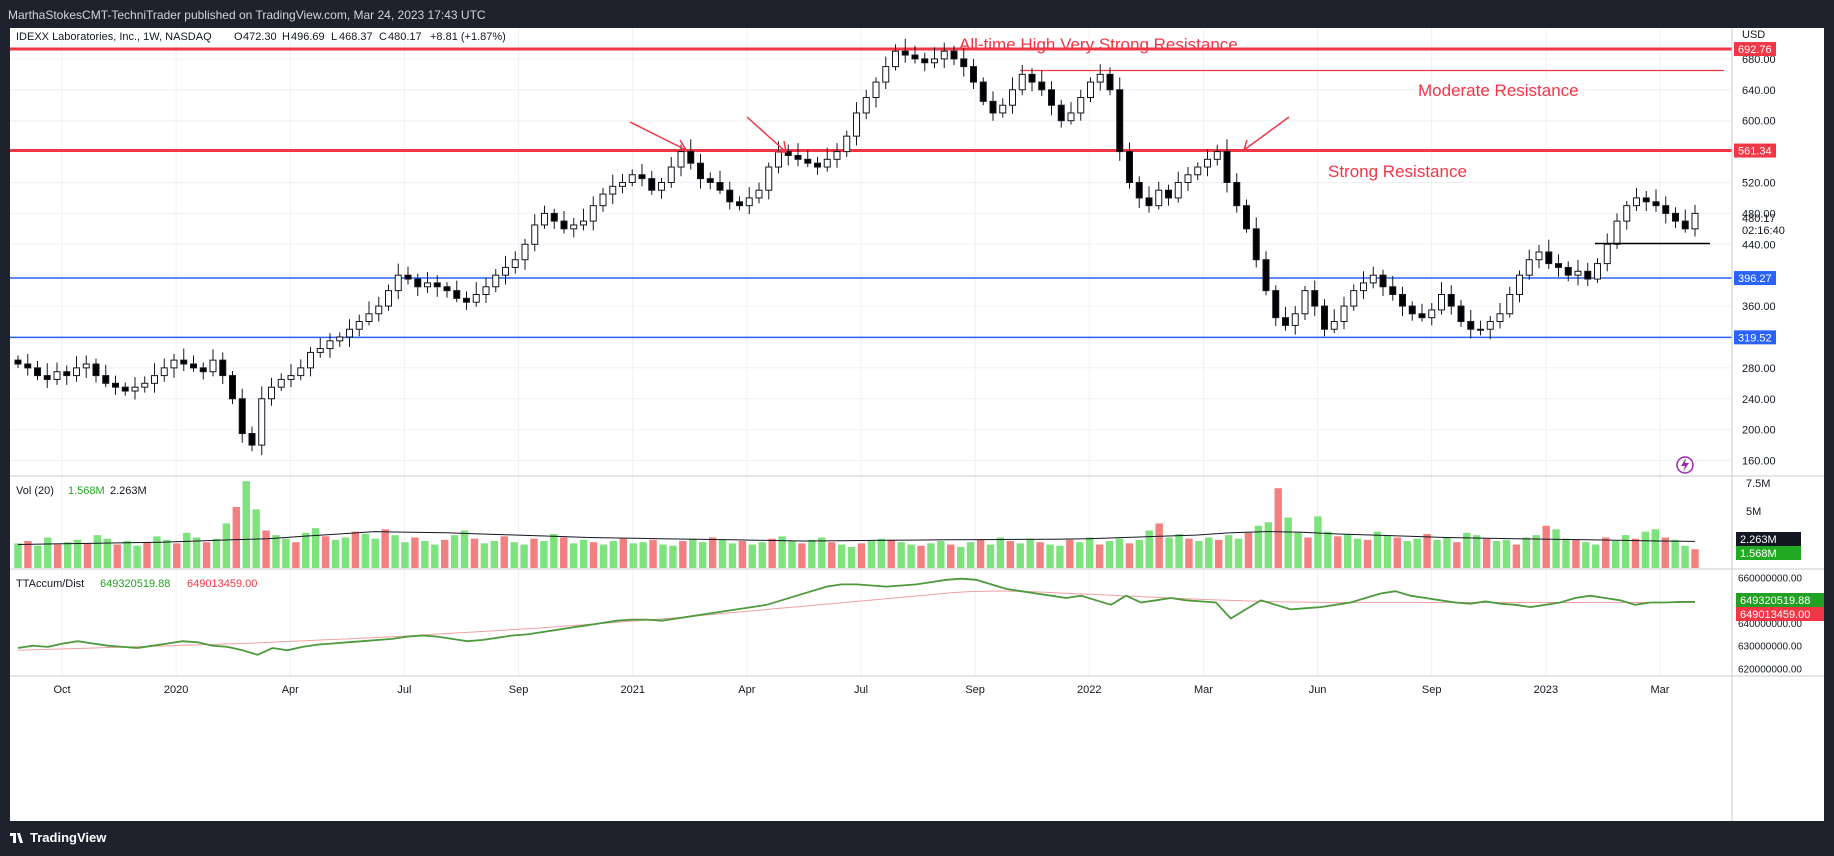 The width and height of the screenshot is (1834, 856). What do you see at coordinates (1770, 669) in the screenshot?
I see `accum-tick: 620000000.00` at bounding box center [1770, 669].